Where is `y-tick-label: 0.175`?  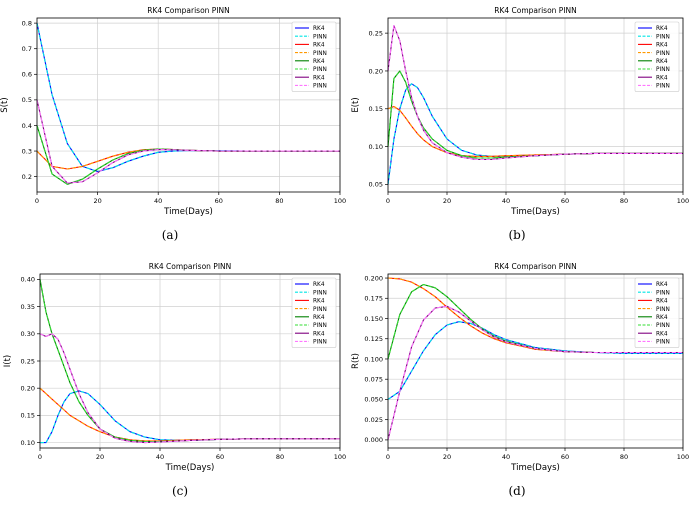
y-tick-label: 0.175 is located at coordinates (373, 299).